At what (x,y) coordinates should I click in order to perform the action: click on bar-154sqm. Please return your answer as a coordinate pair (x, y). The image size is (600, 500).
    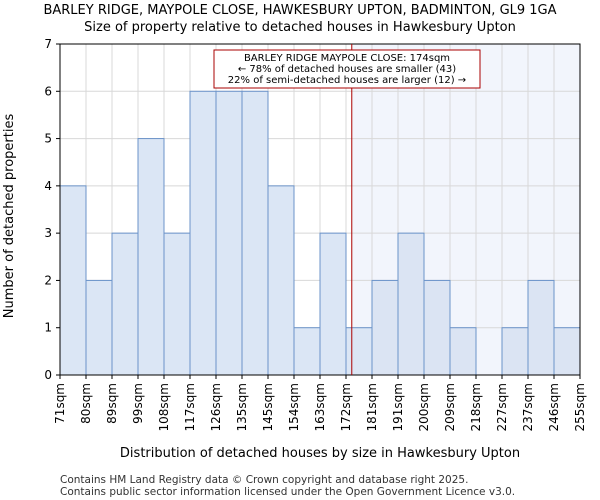
    Looking at the image, I should click on (307, 351).